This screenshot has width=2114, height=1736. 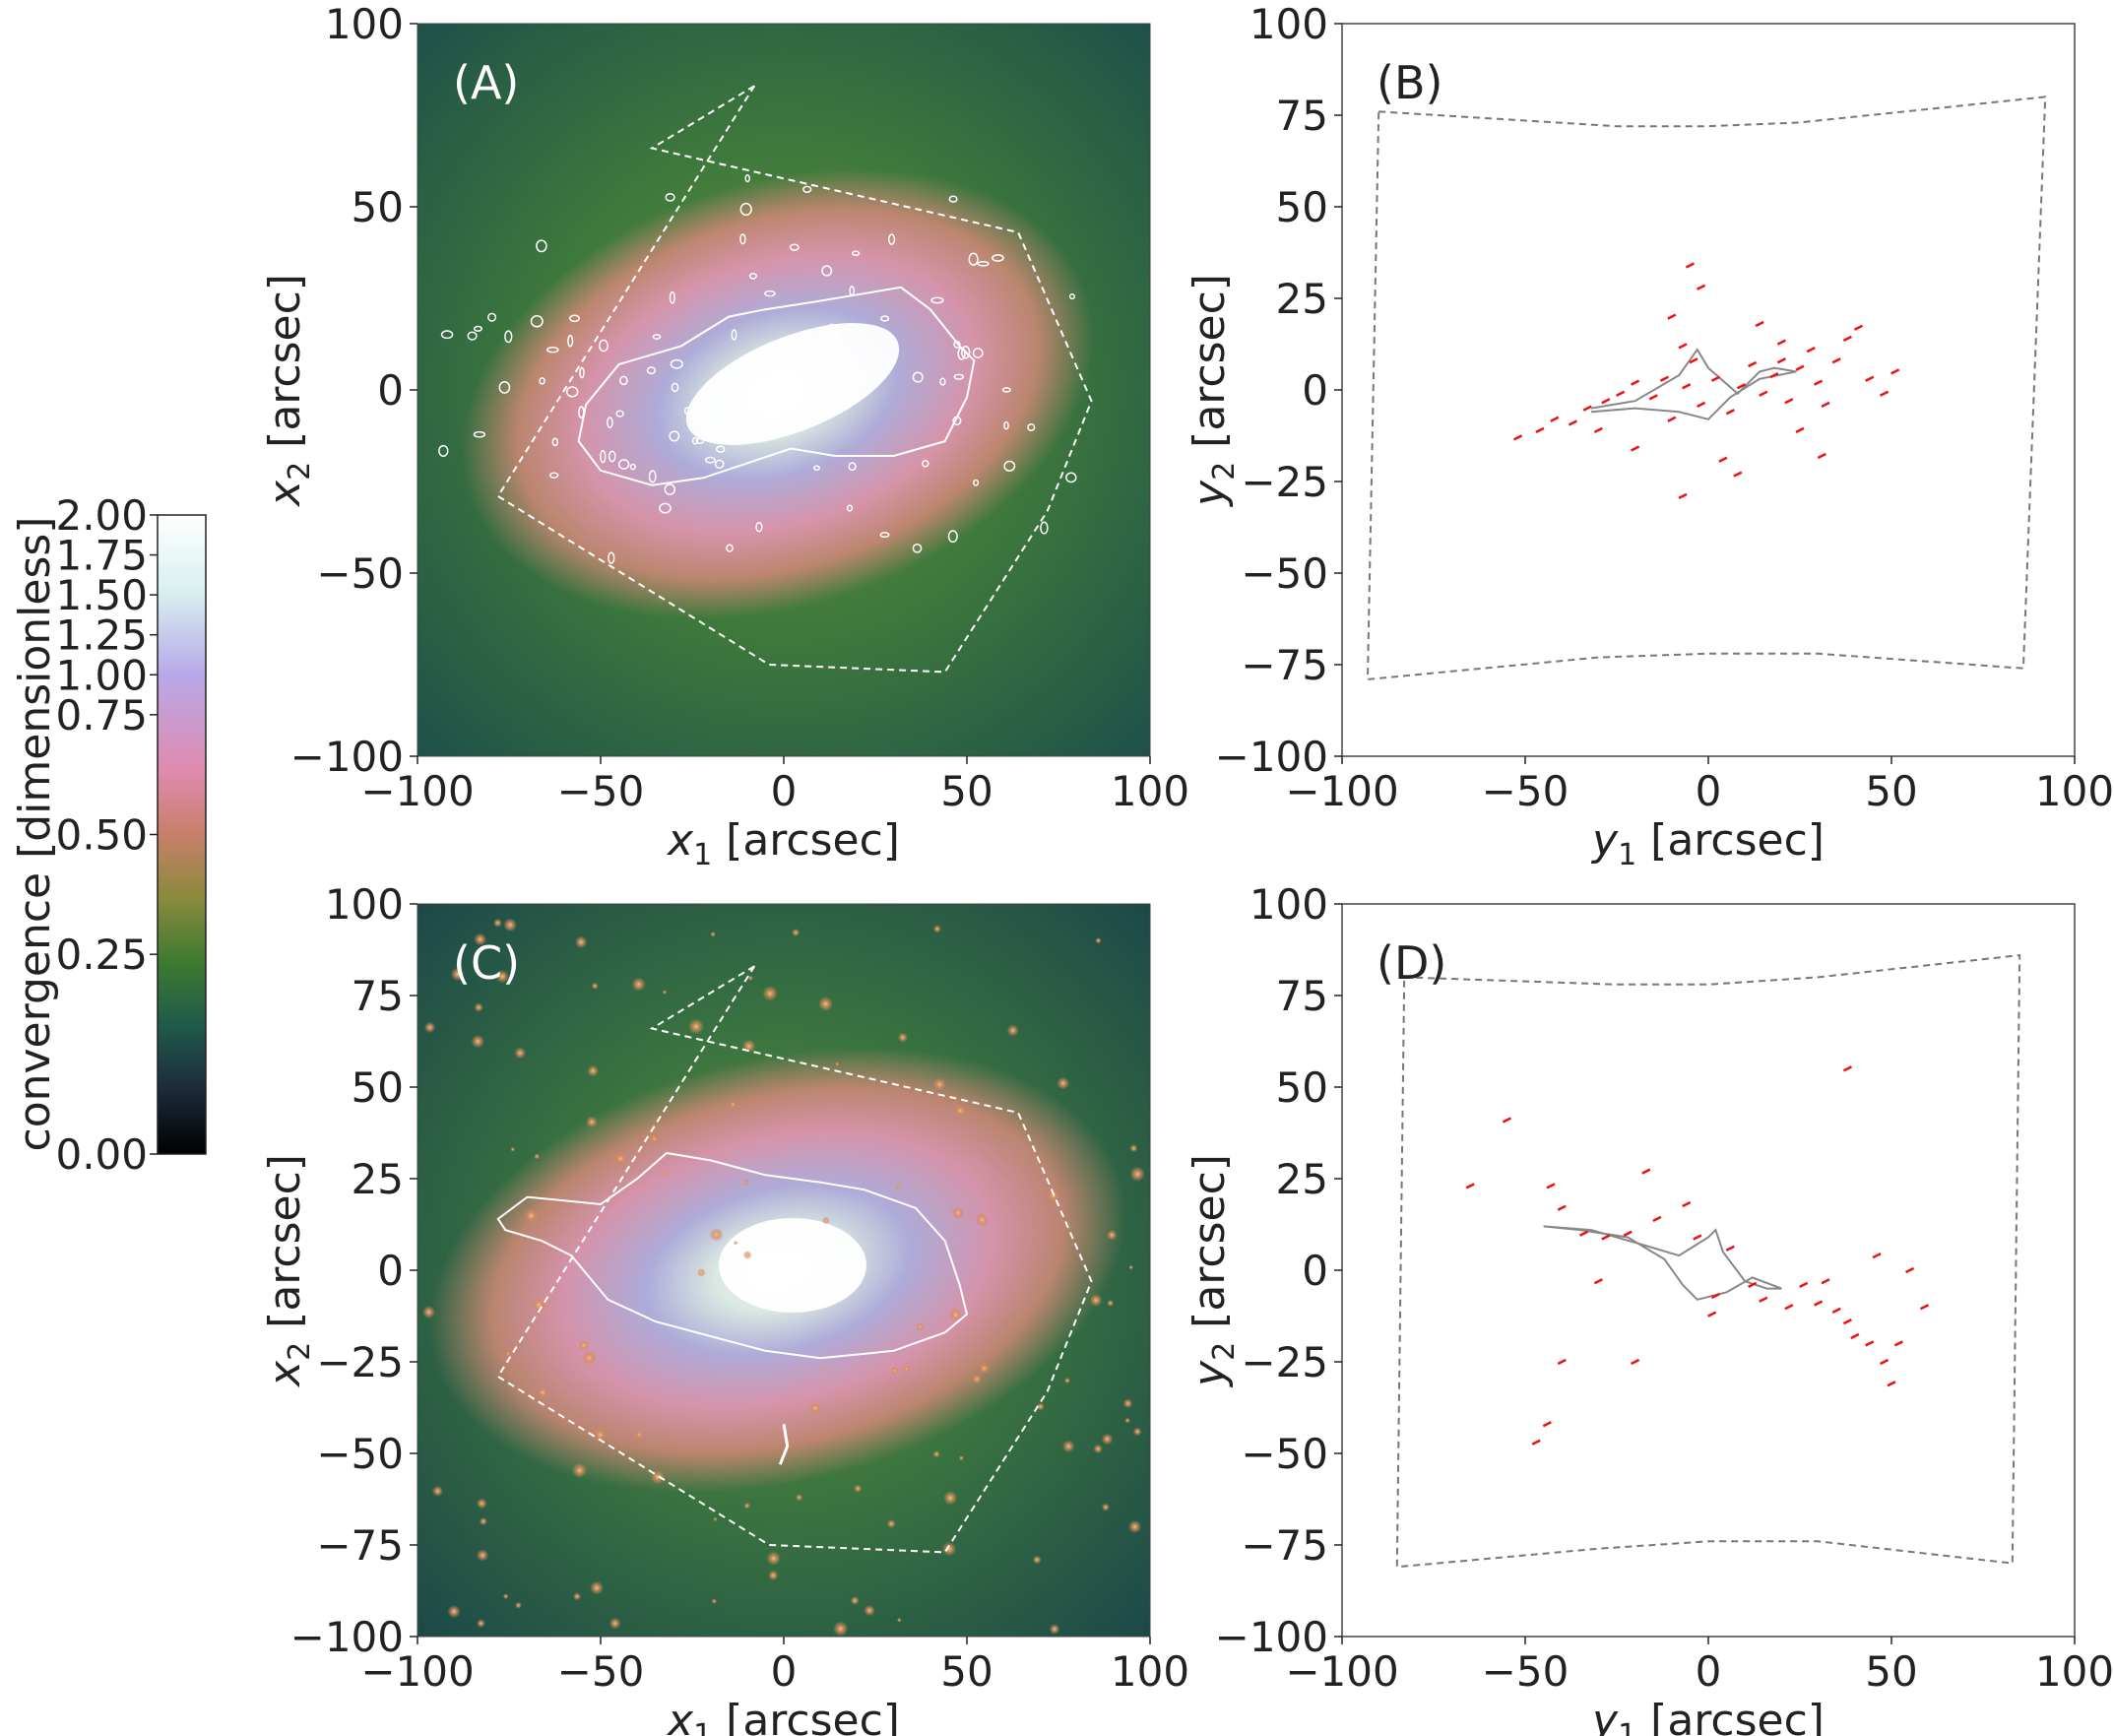 What do you see at coordinates (1341, 1671) in the screenshot?
I see `panel-d-xtick-label: −100` at bounding box center [1341, 1671].